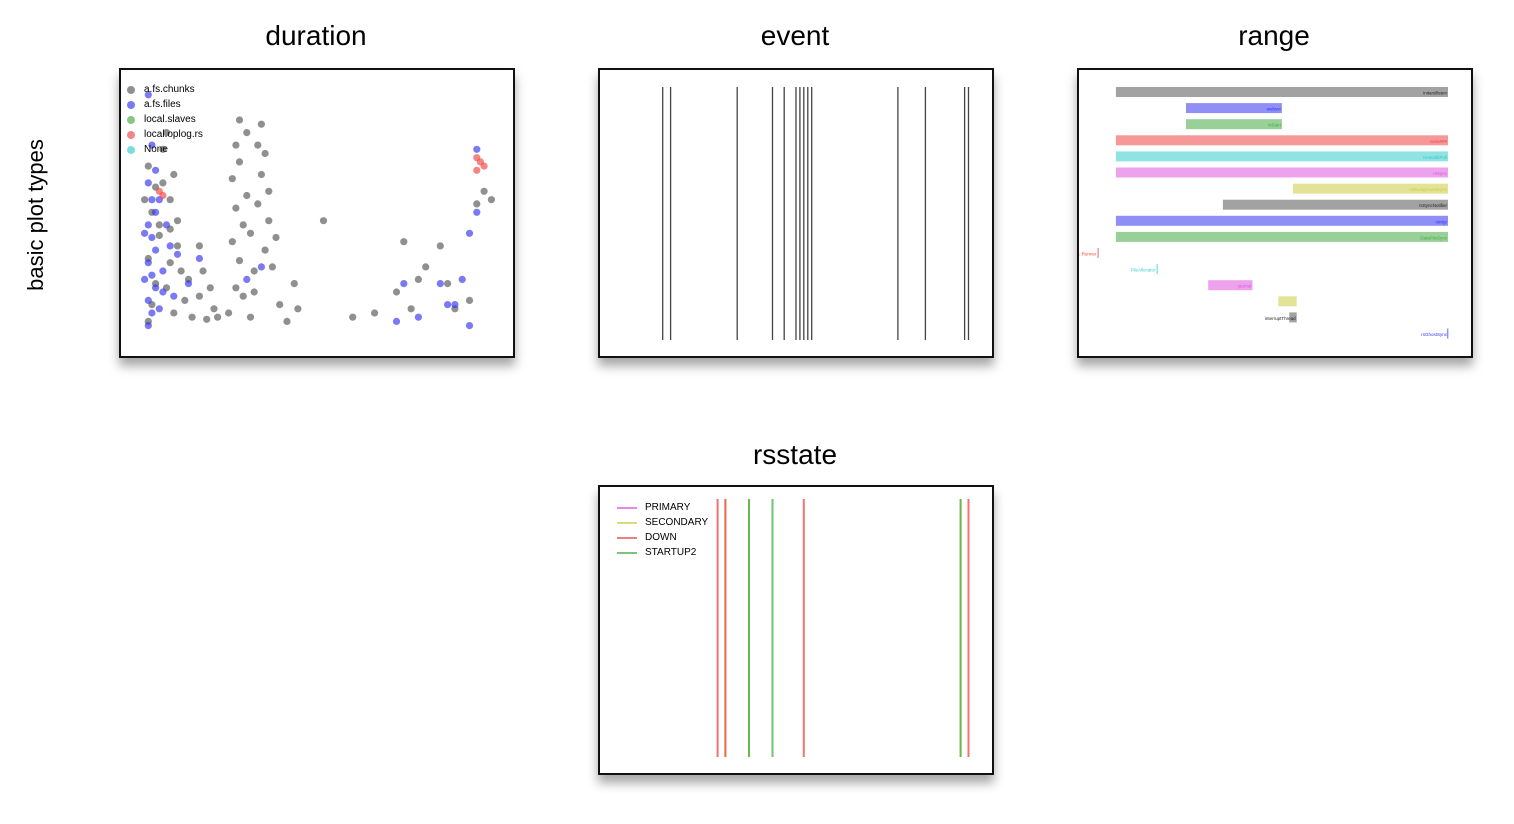 The image size is (1514, 824). Describe the element at coordinates (477, 170) in the screenshot. I see `duration-point-local-oplog-rs` at that location.